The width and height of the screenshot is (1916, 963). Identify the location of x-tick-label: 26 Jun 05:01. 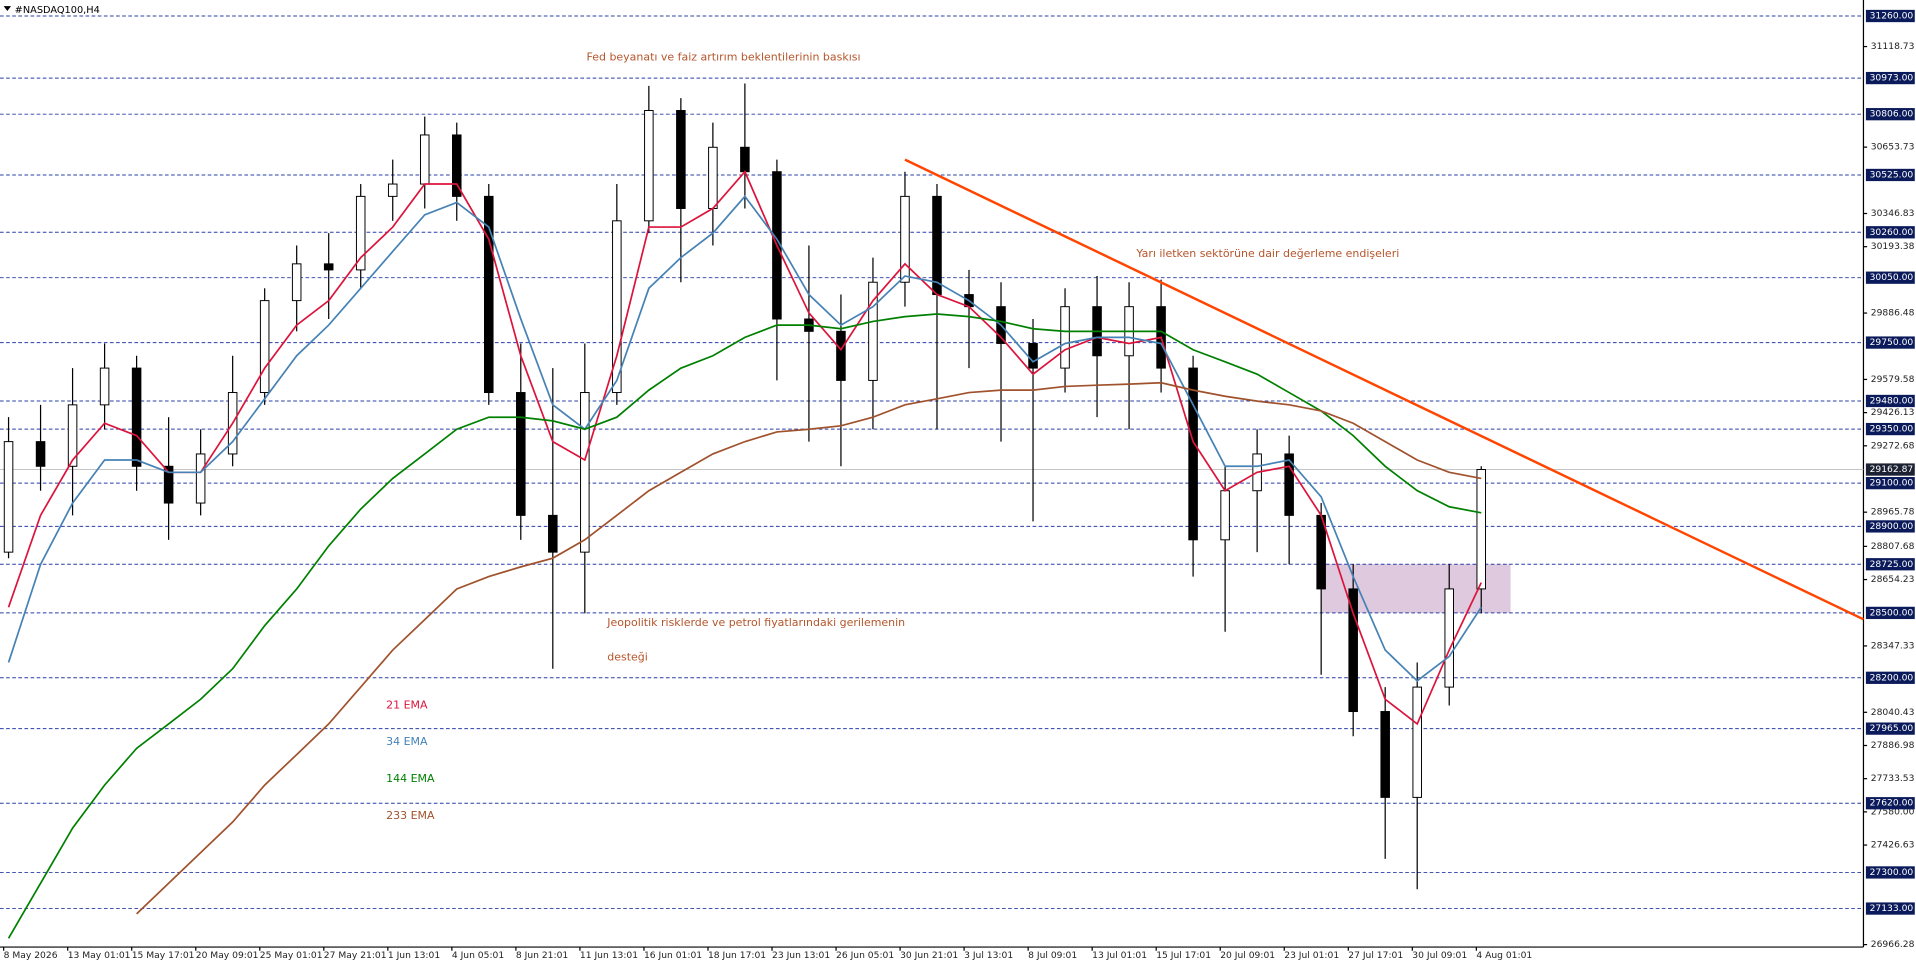
(865, 955).